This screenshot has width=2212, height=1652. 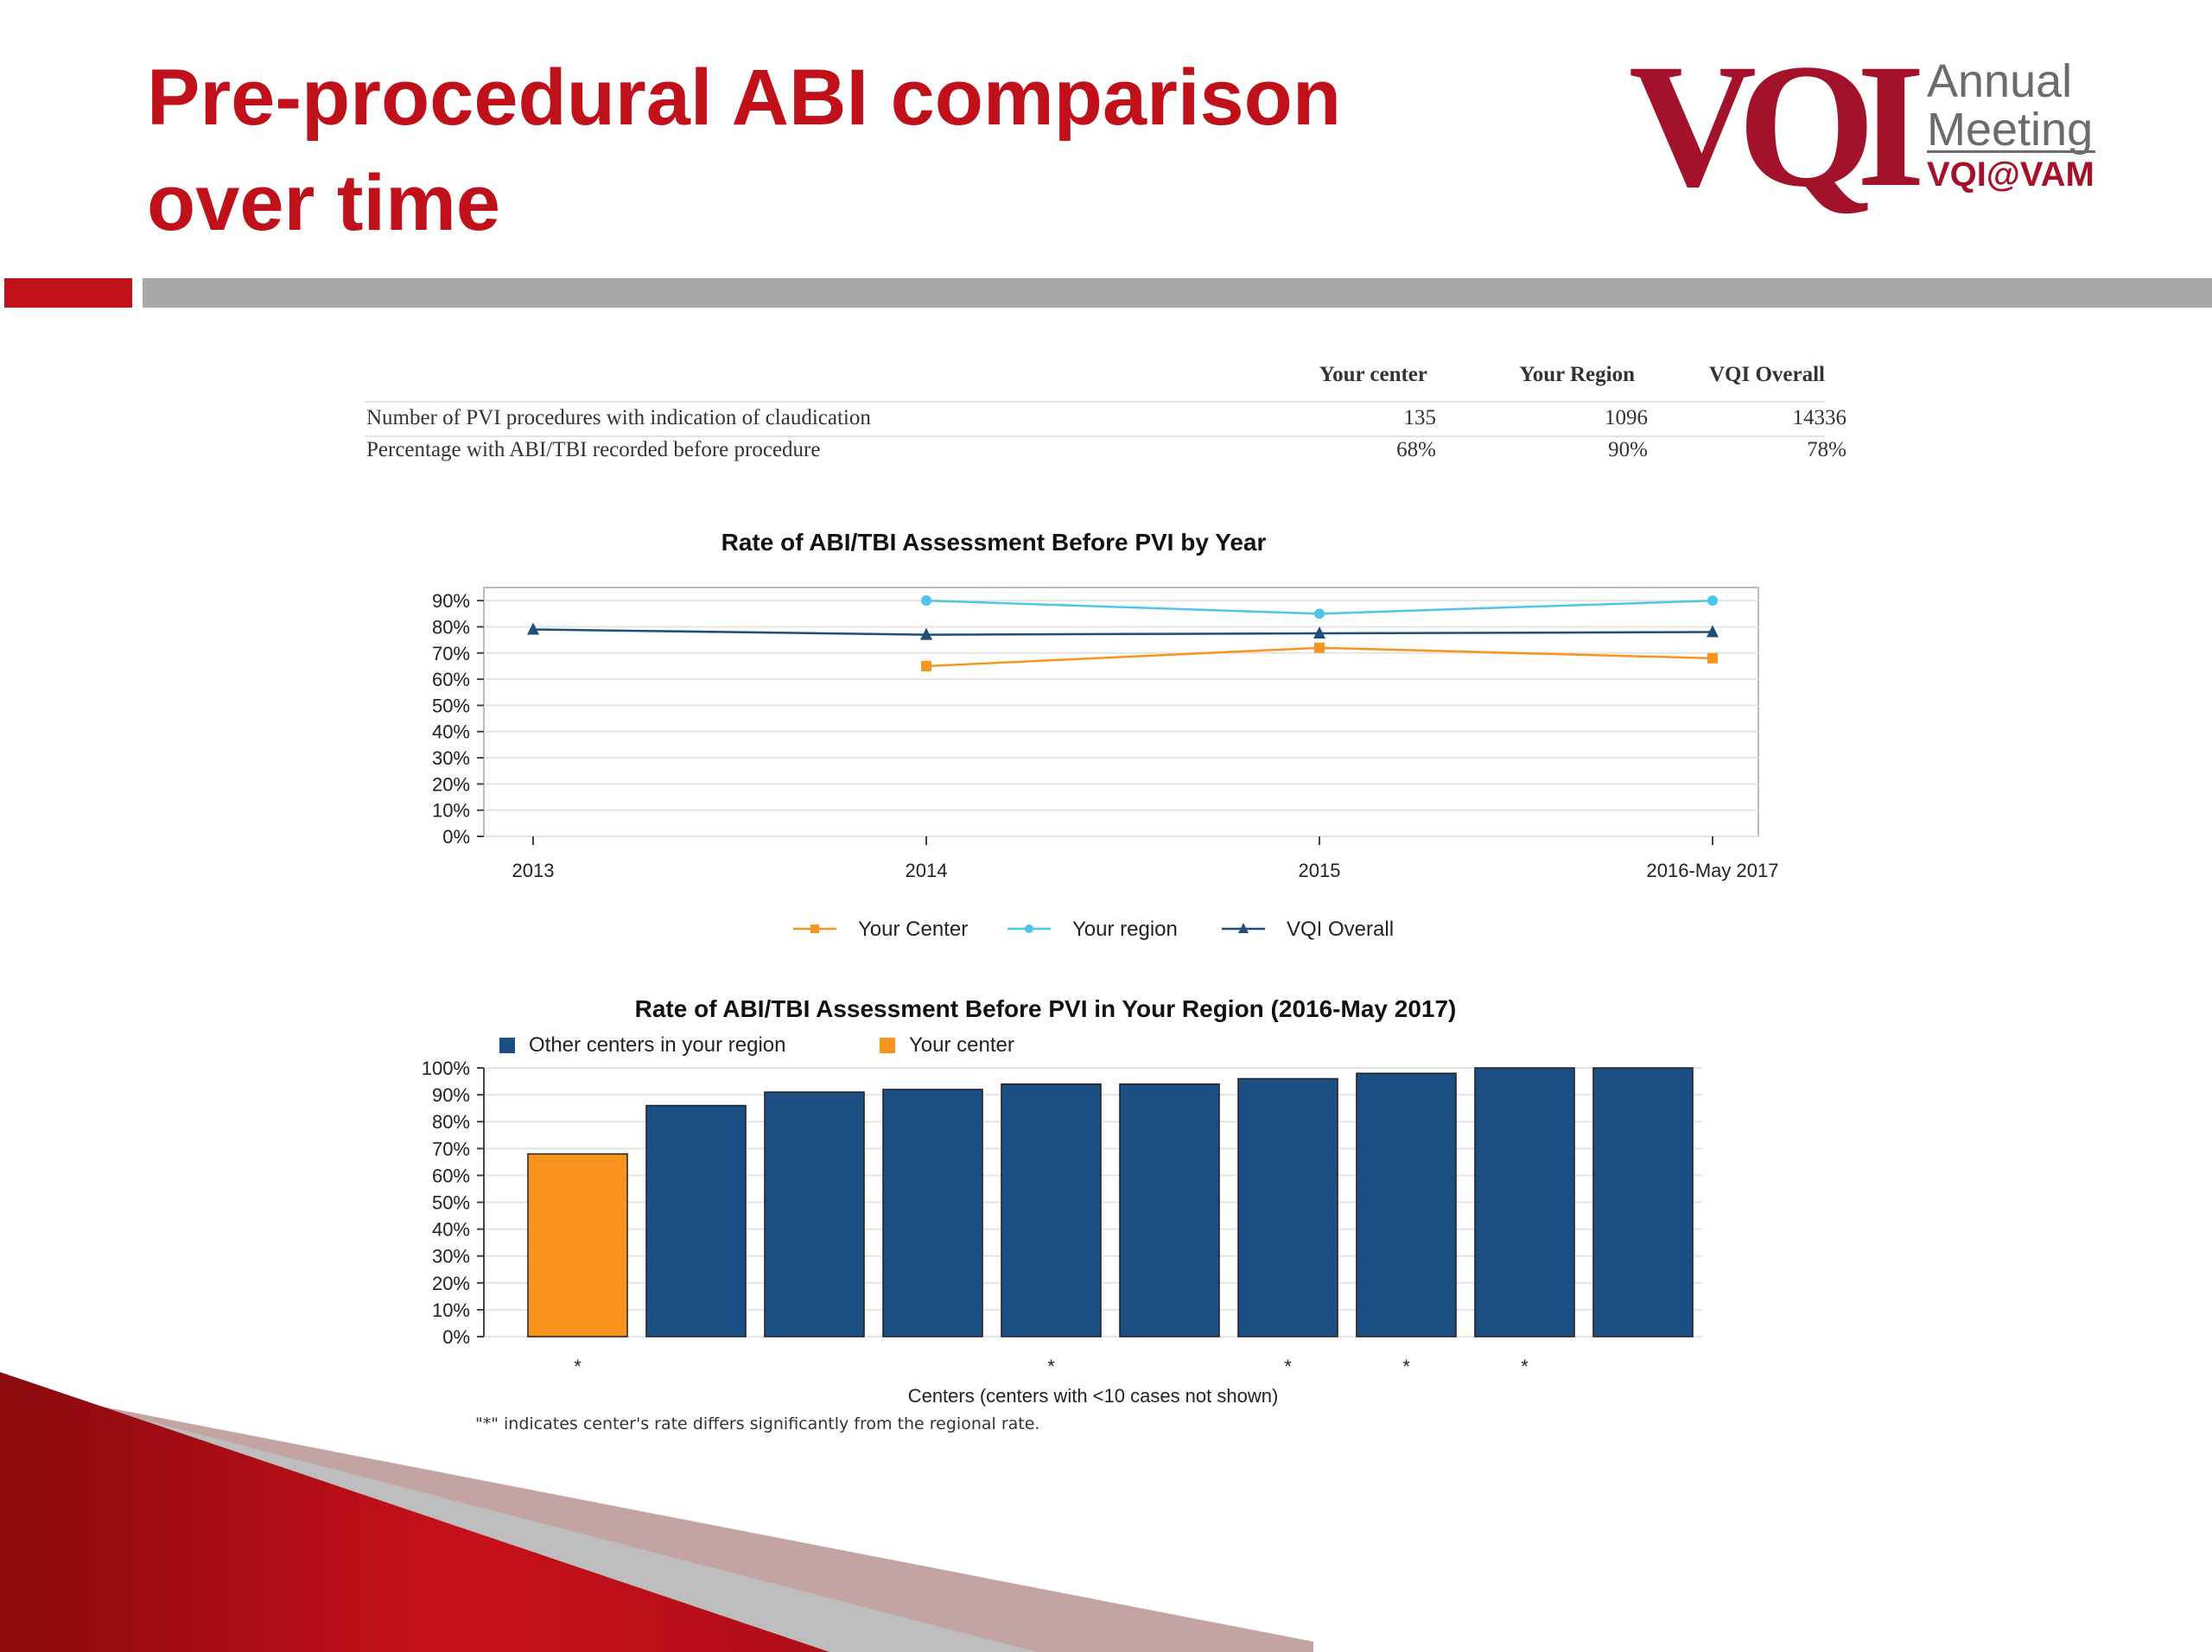 I want to click on decorative-wedge, so click(x=656, y=1512).